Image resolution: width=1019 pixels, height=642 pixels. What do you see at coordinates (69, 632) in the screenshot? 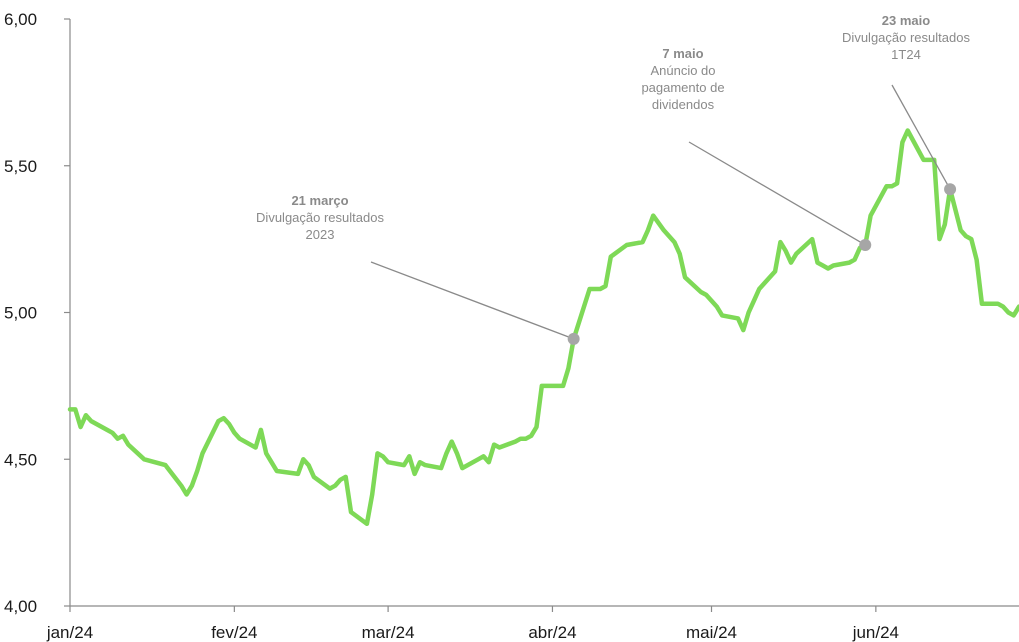
I see `x-tick-label: jan/24` at bounding box center [69, 632].